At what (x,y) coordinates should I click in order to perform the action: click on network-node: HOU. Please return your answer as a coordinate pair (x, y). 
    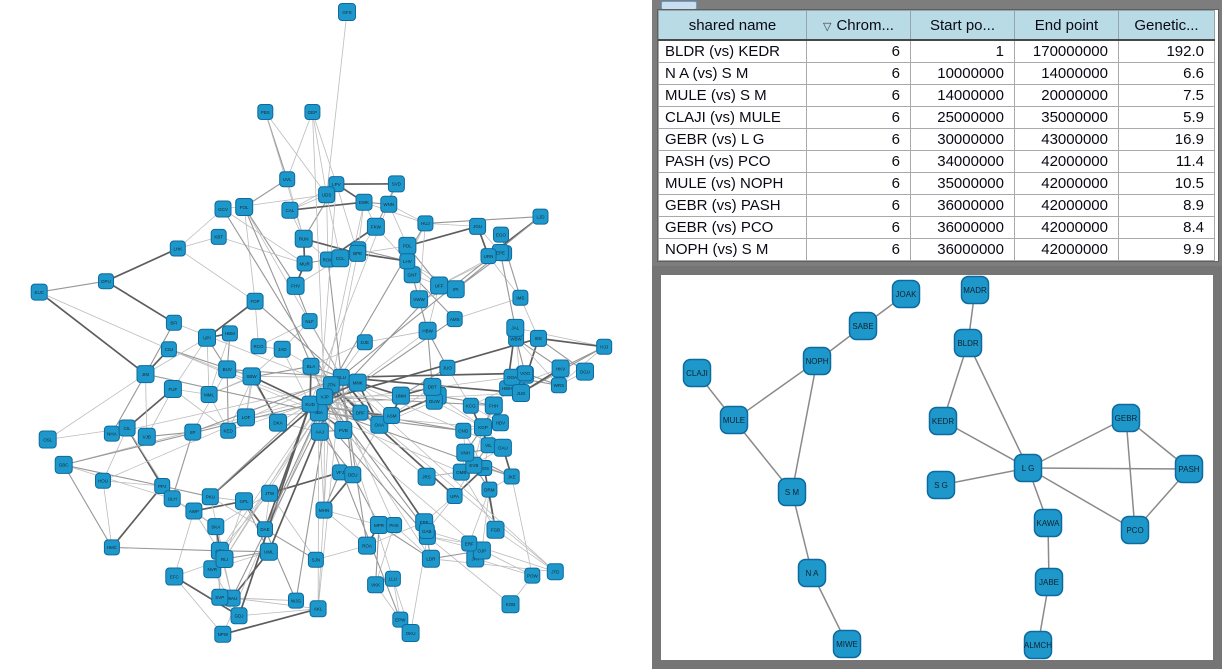
    Looking at the image, I should click on (103, 480).